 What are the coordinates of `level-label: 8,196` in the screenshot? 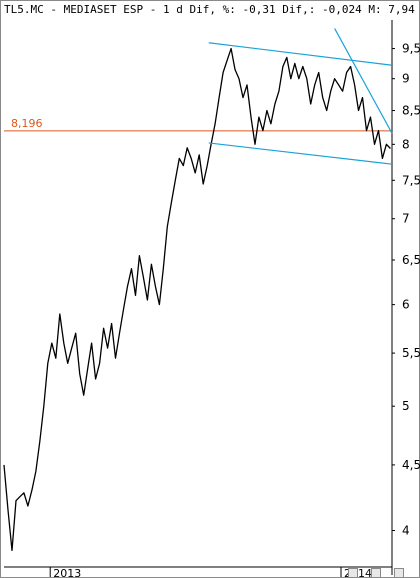 It's located at (27, 123).